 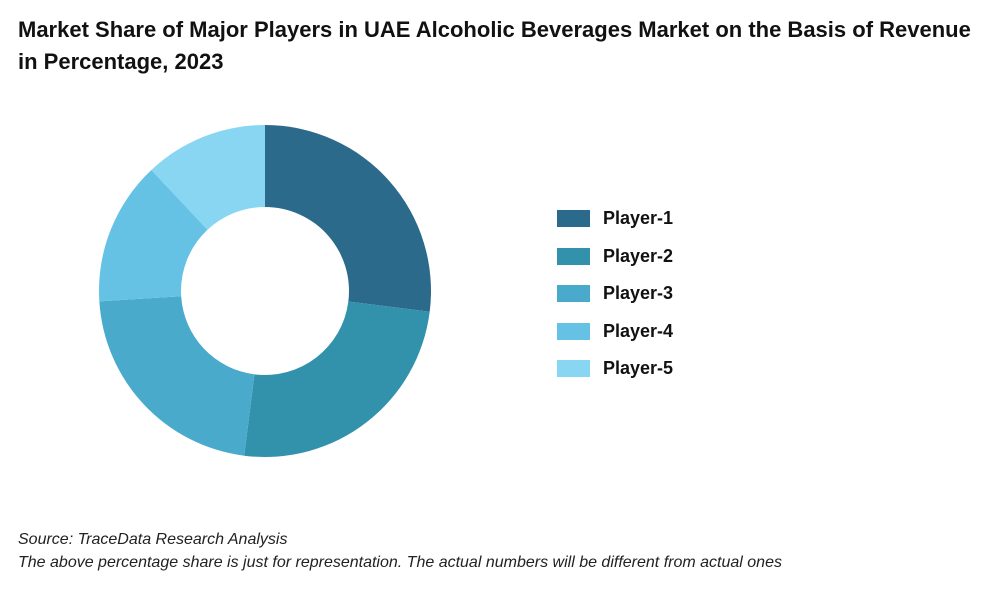 I want to click on legend-item-player-1: Player-1, so click(x=615, y=219).